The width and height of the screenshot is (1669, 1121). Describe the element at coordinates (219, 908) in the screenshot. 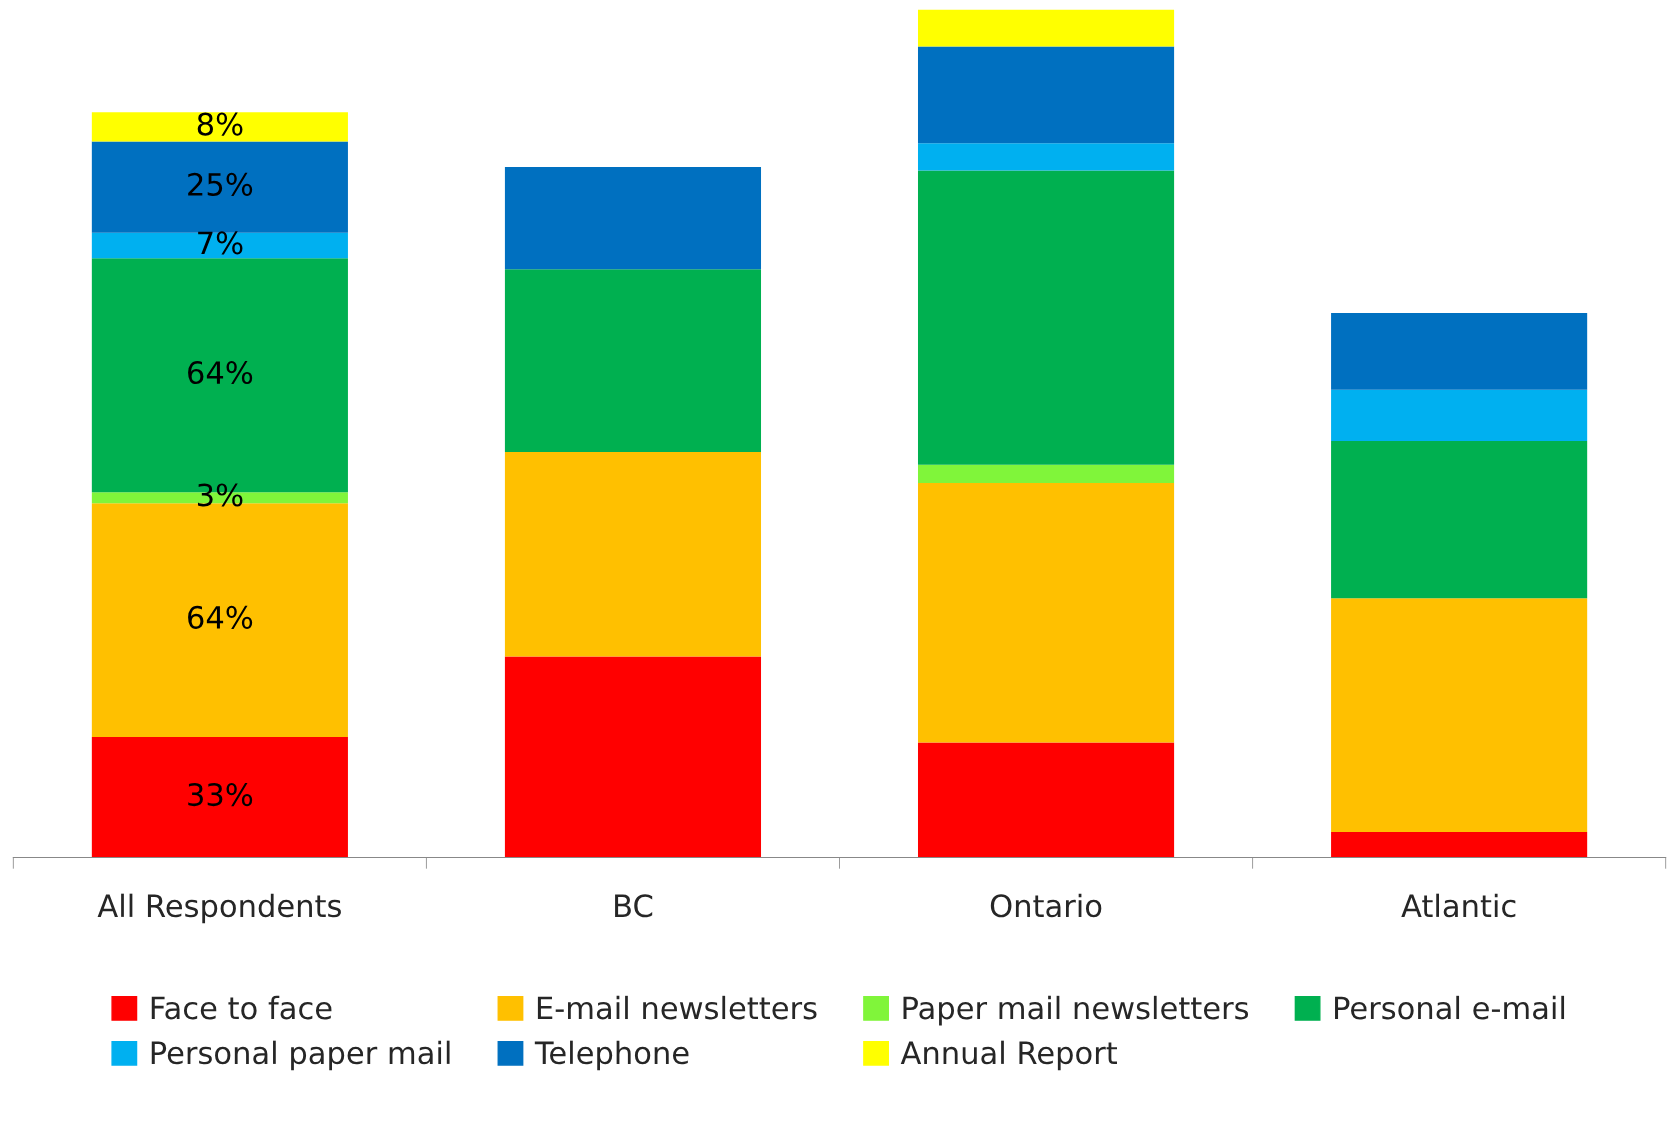

I see `x-tick-label: All Respondents` at that location.